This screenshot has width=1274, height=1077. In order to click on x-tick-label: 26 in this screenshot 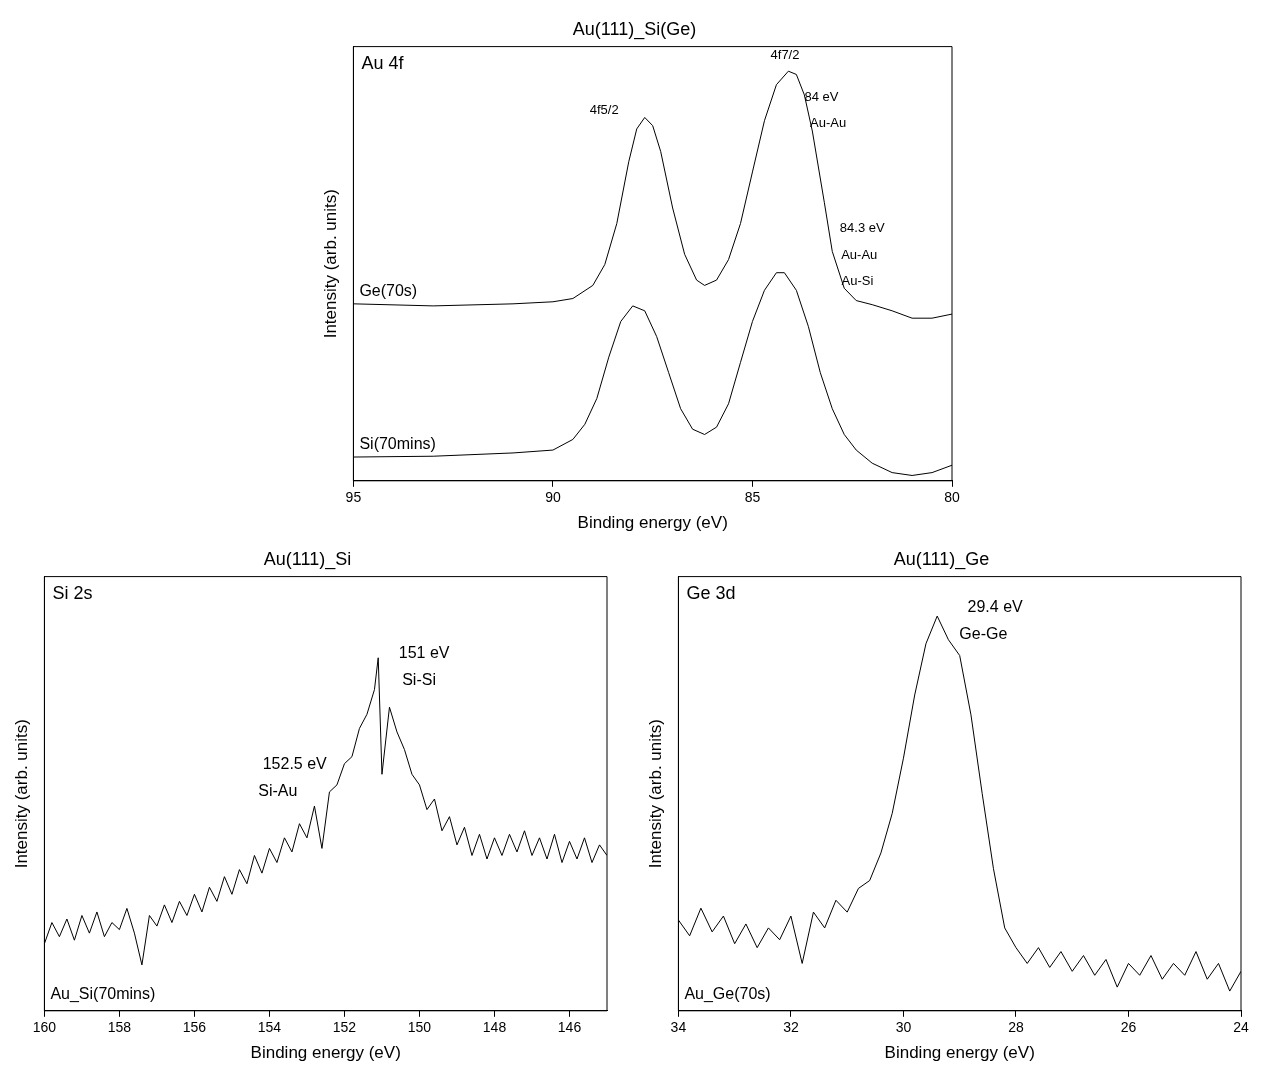, I will do `click(1128, 1027)`.